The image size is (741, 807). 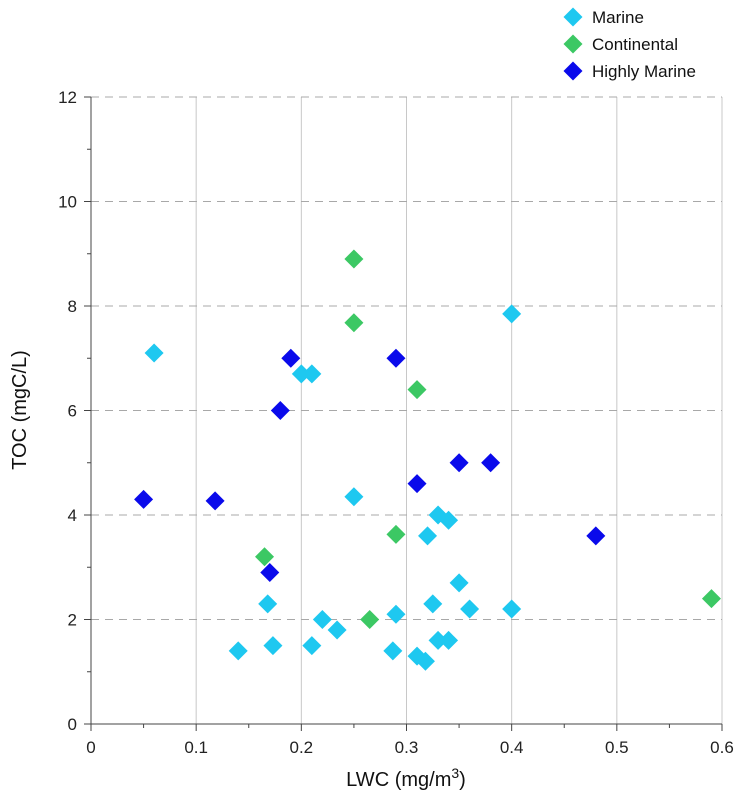 What do you see at coordinates (67, 97) in the screenshot?
I see `y-tick-label: 12` at bounding box center [67, 97].